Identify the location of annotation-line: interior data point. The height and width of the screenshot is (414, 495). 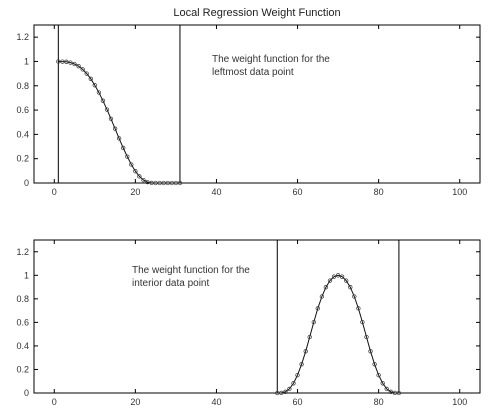
(170, 283).